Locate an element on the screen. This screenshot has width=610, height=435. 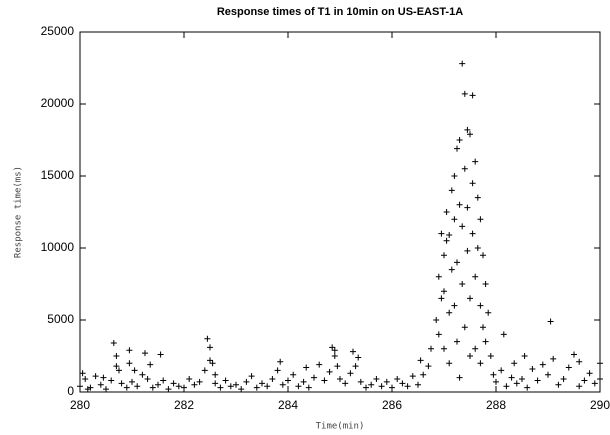
x-tick-label: 290 is located at coordinates (600, 405).